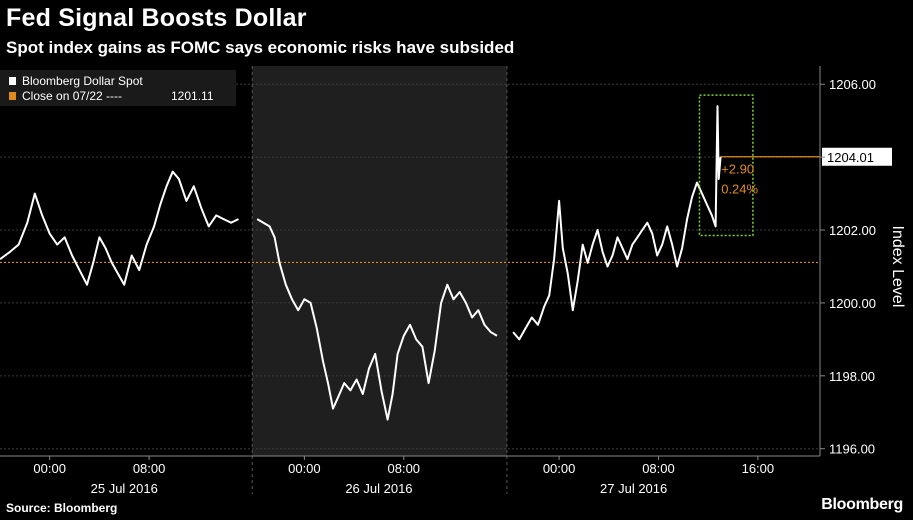 Image resolution: width=913 pixels, height=520 pixels. I want to click on y-axis-label: Index Level, so click(897, 267).